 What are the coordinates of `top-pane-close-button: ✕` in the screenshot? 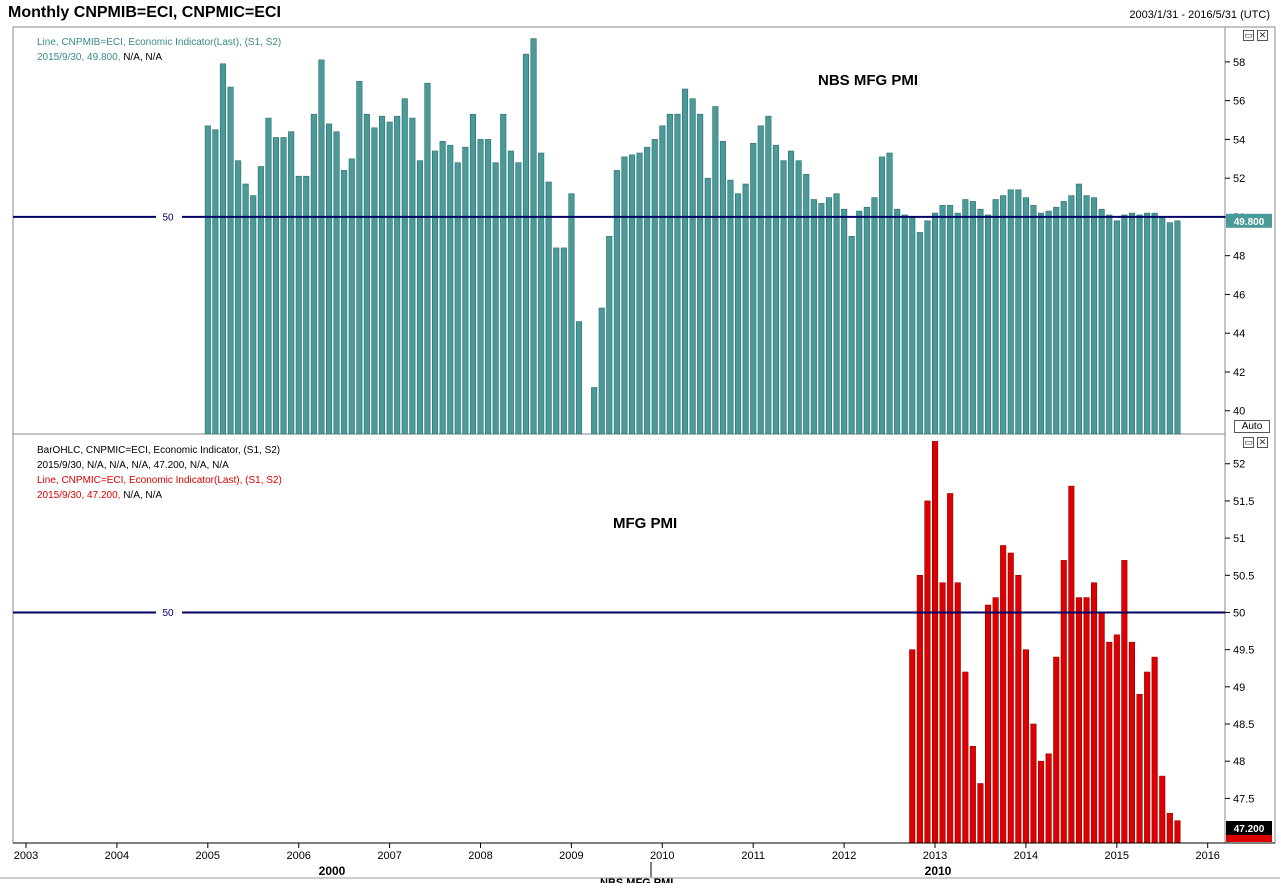 It's located at (1262, 35).